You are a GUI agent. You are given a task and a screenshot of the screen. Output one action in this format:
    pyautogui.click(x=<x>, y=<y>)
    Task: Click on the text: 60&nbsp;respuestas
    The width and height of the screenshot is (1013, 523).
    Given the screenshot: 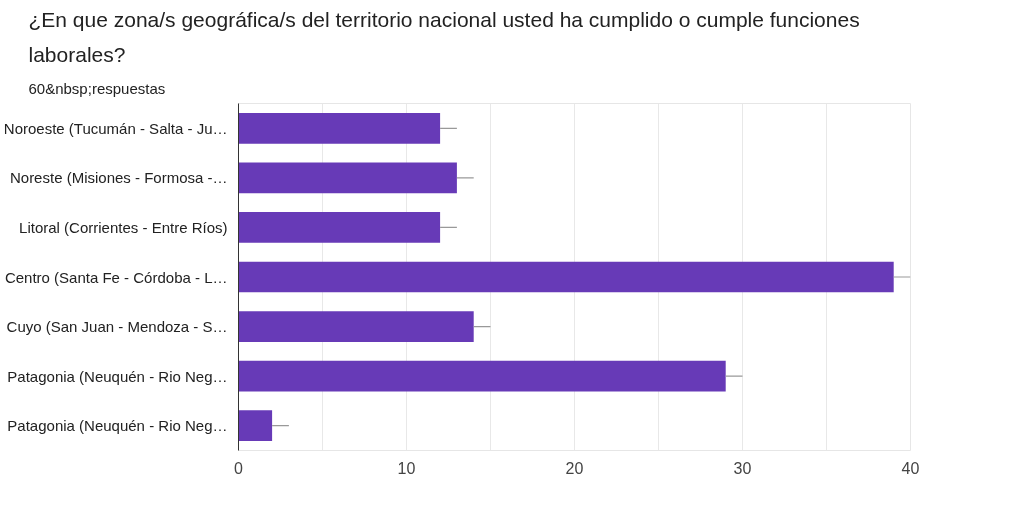 What is the action you would take?
    pyautogui.click(x=97, y=88)
    